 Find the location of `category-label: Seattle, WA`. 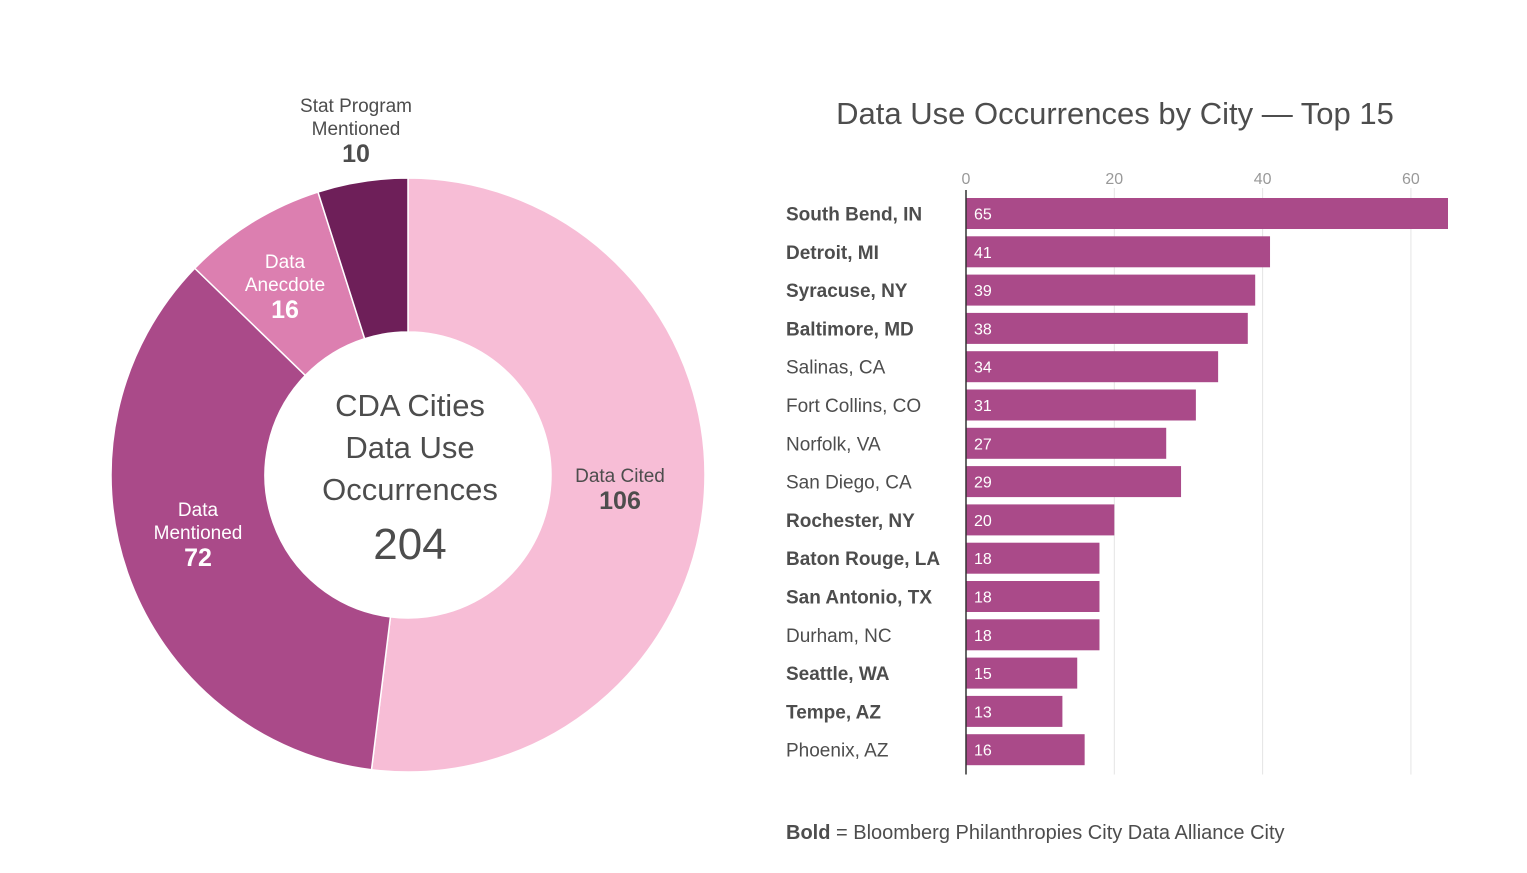

category-label: Seattle, WA is located at coordinates (838, 674).